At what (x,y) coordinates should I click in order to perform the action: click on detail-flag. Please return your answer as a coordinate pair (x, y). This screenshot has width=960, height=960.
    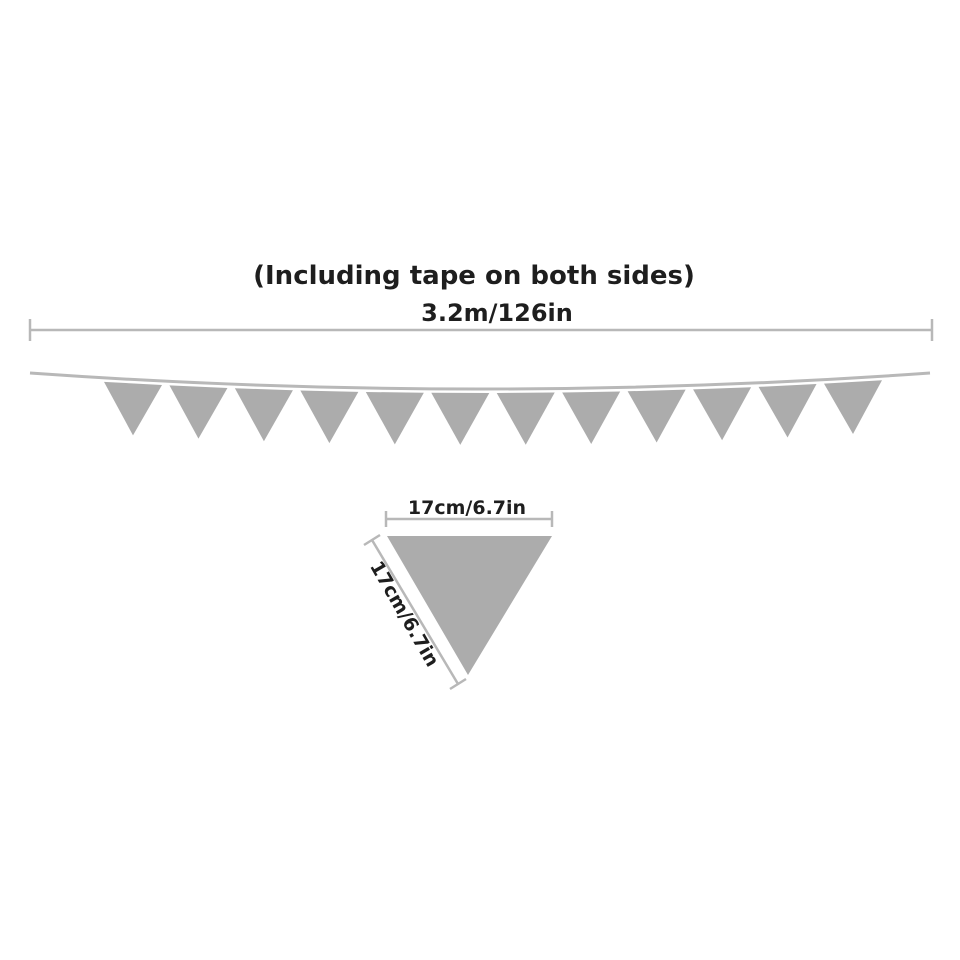
    Looking at the image, I should click on (469, 605).